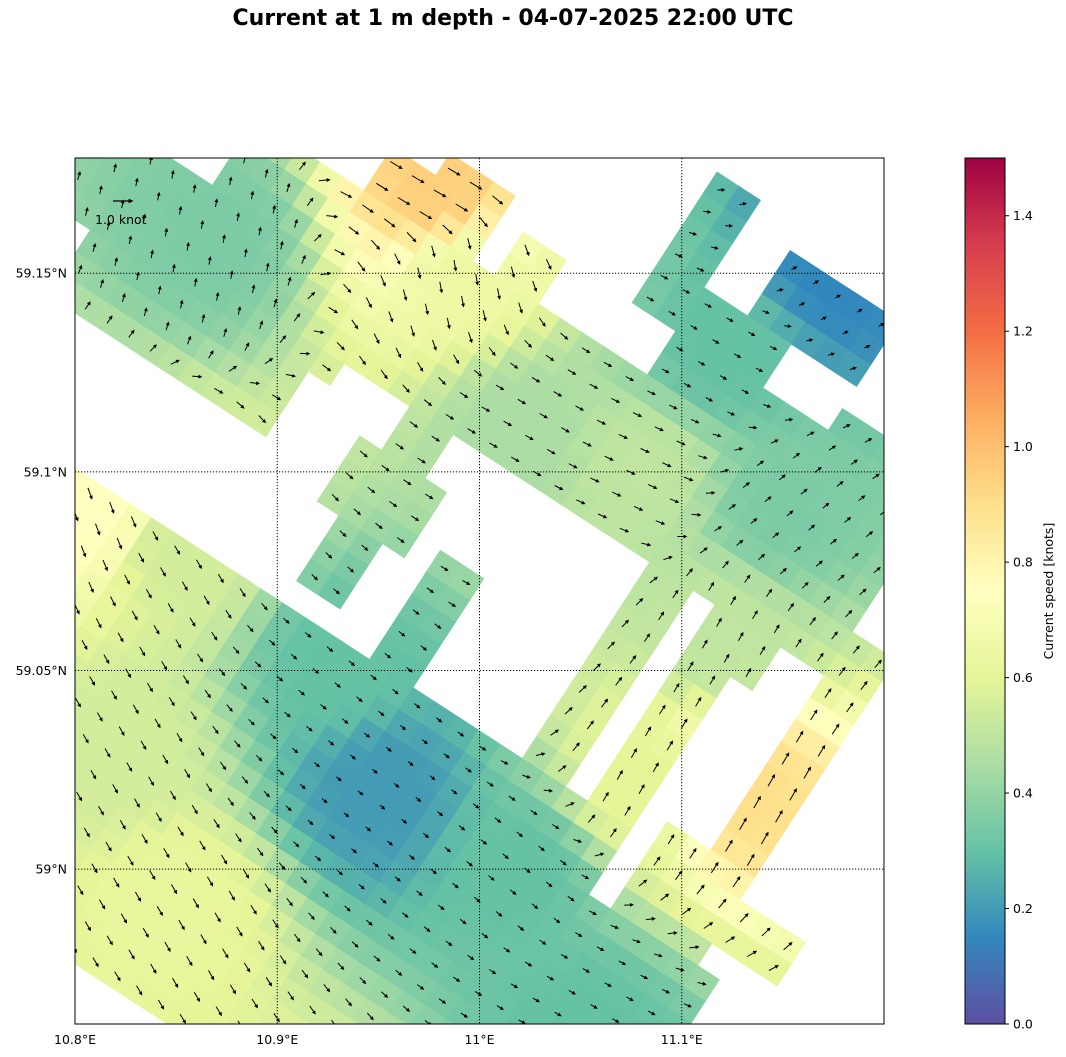 This screenshot has height=1057, width=1066. What do you see at coordinates (1023, 562) in the screenshot?
I see `colorbar-tick-label: 0.8` at bounding box center [1023, 562].